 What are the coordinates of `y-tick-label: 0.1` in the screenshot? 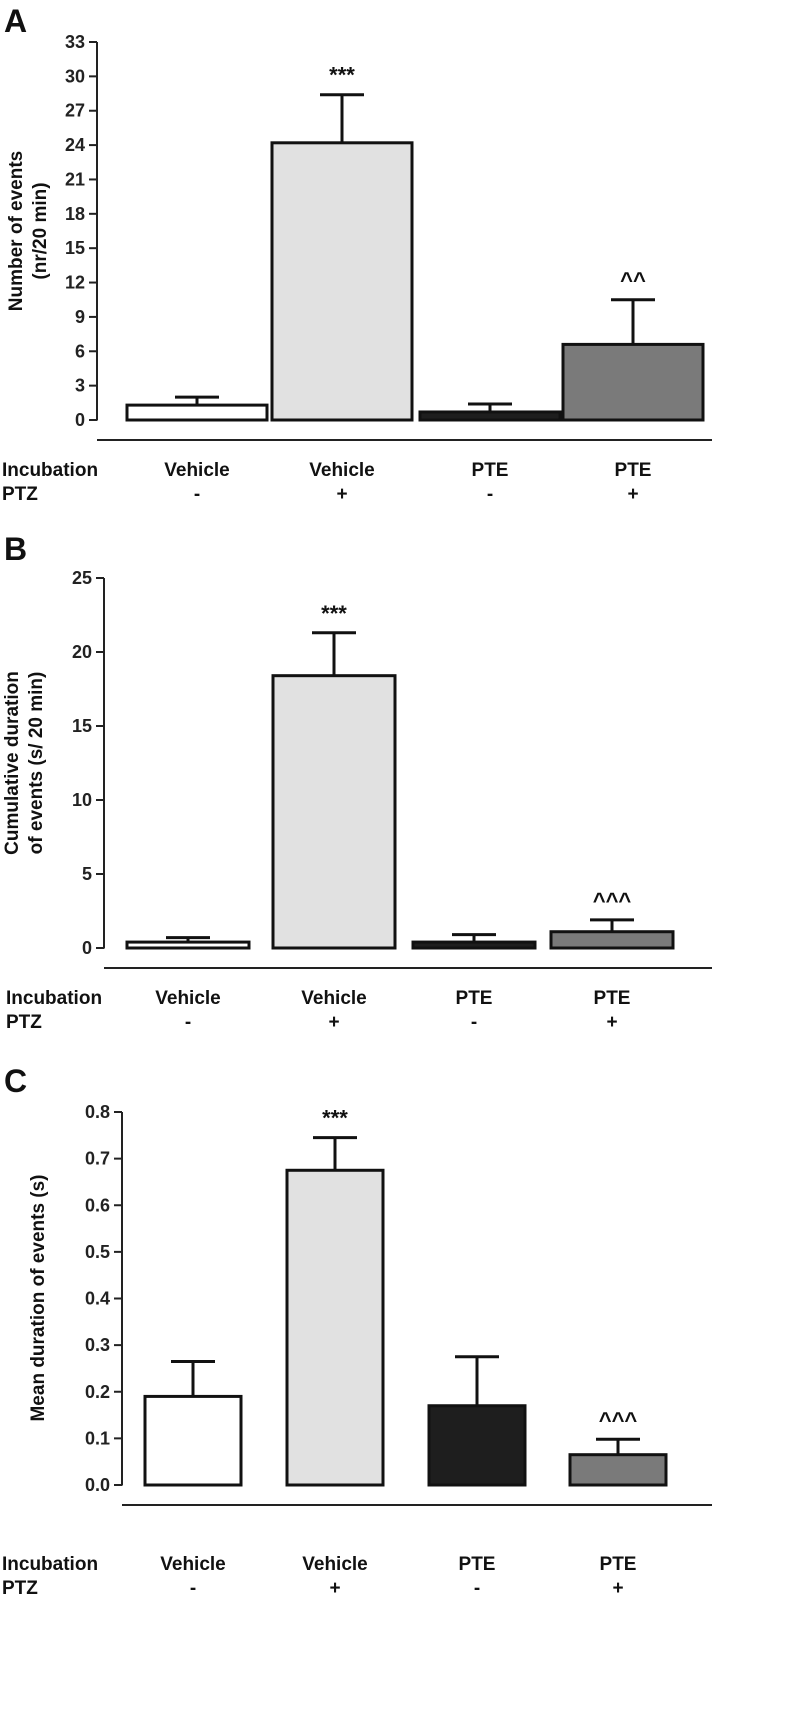 It's located at (97, 1438).